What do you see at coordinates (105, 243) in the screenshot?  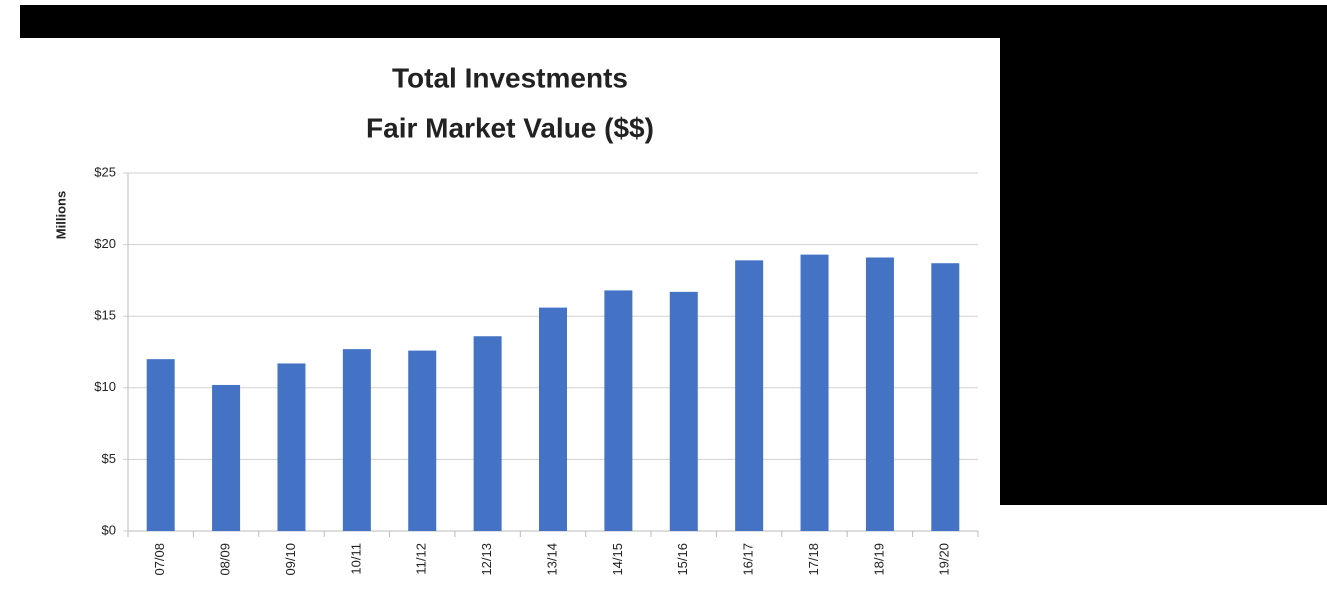 I see `y-tick-label: $20` at bounding box center [105, 243].